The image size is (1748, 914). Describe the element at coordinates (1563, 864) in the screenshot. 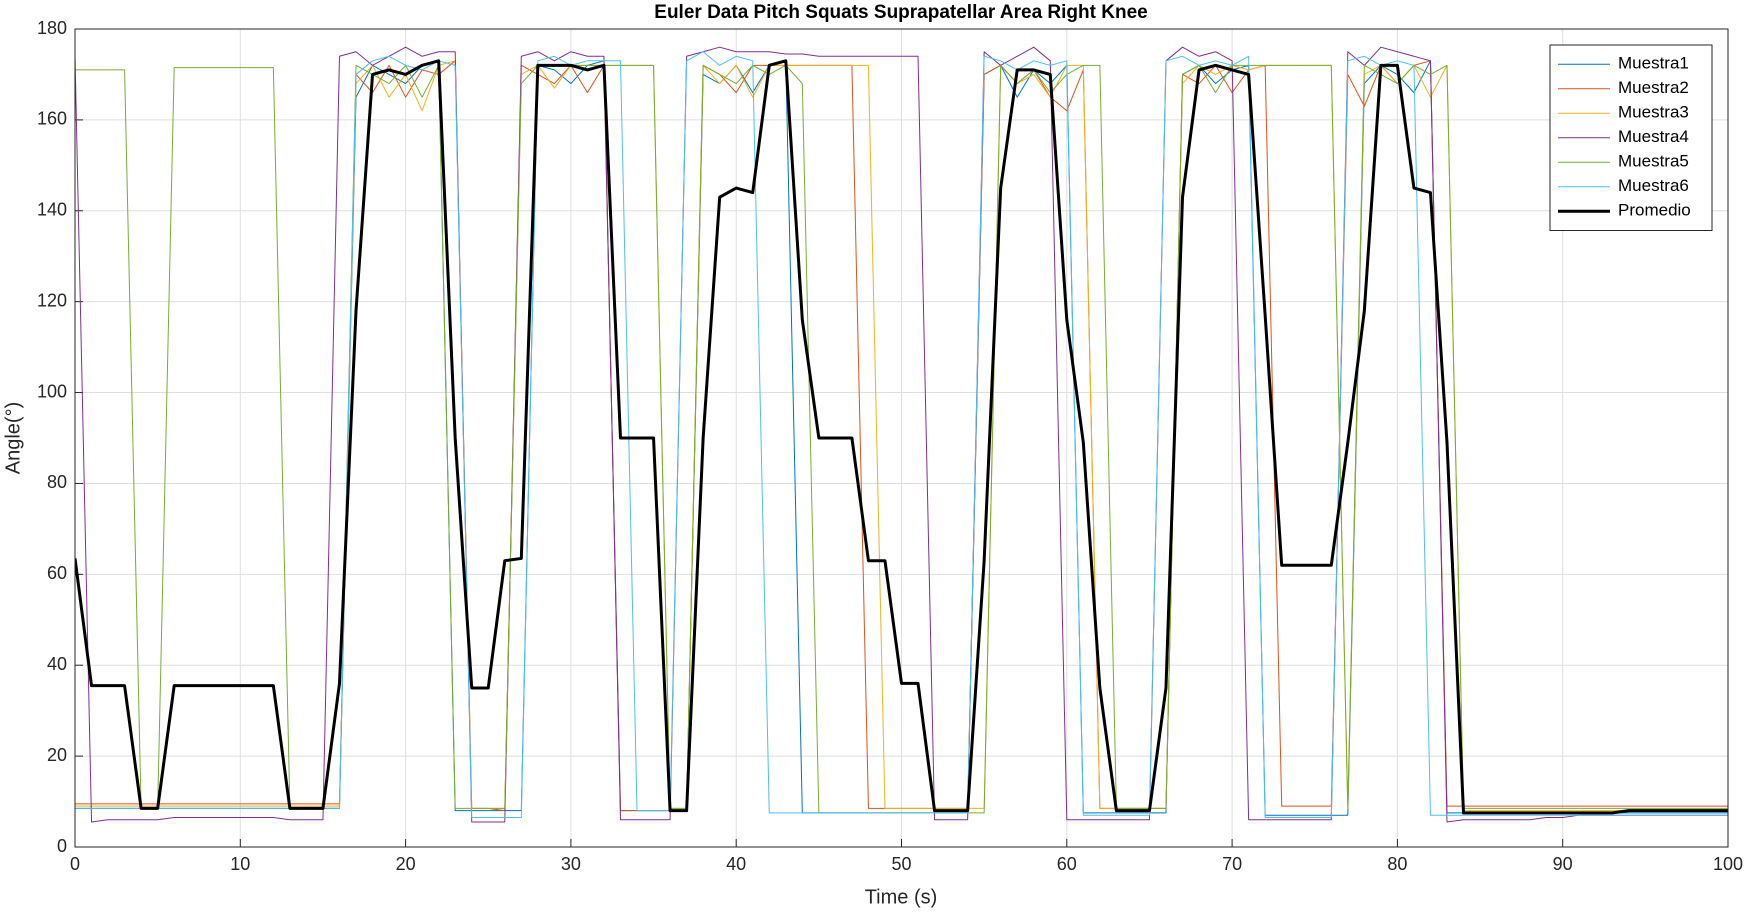

I see `x-tick-label: 90` at that location.